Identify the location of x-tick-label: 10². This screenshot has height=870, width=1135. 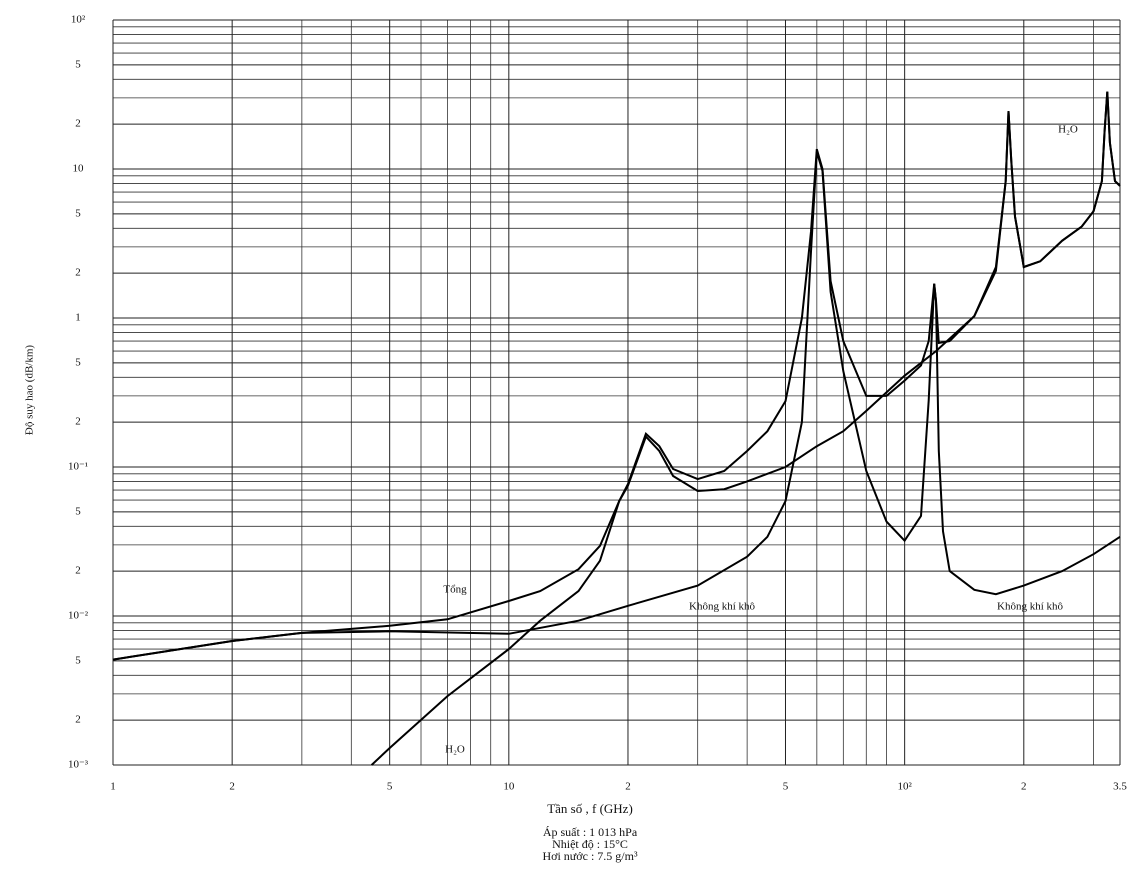
(904, 787).